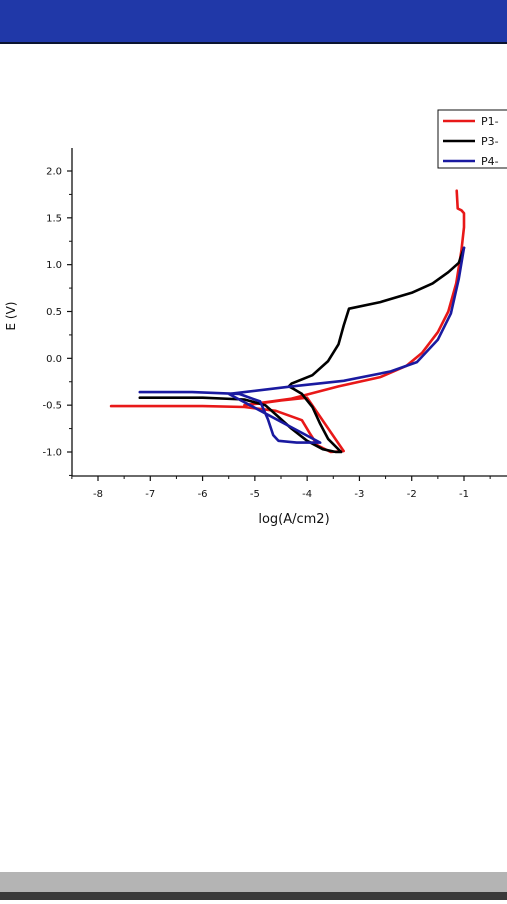 The height and width of the screenshot is (904, 507). Describe the element at coordinates (54, 312) in the screenshot. I see `y-tick-label: 0.5` at that location.